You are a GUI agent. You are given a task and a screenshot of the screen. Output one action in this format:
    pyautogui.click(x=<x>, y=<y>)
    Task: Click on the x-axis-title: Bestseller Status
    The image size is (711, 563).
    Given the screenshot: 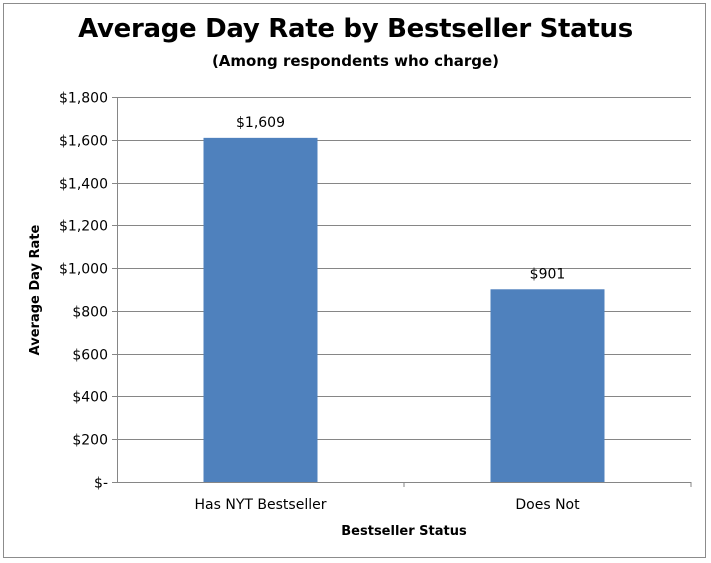 What is the action you would take?
    pyautogui.click(x=404, y=531)
    